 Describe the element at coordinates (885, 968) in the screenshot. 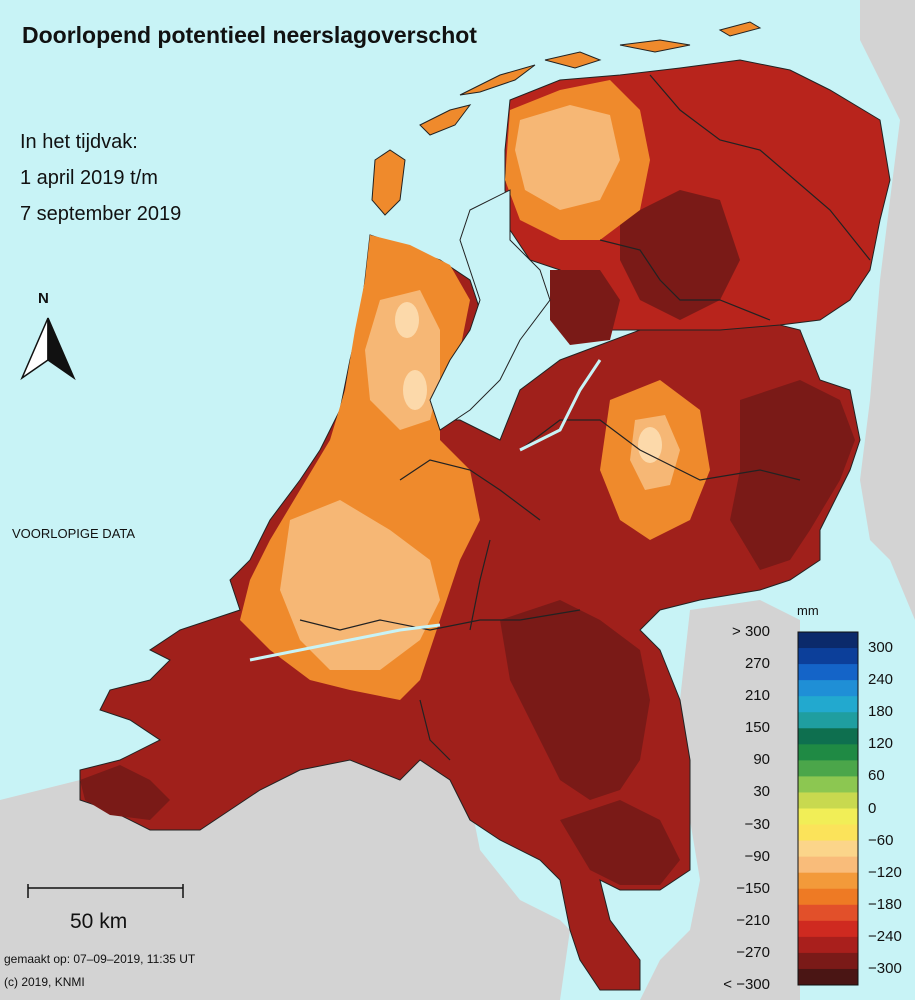

I see `legend-right-tick: −300` at that location.